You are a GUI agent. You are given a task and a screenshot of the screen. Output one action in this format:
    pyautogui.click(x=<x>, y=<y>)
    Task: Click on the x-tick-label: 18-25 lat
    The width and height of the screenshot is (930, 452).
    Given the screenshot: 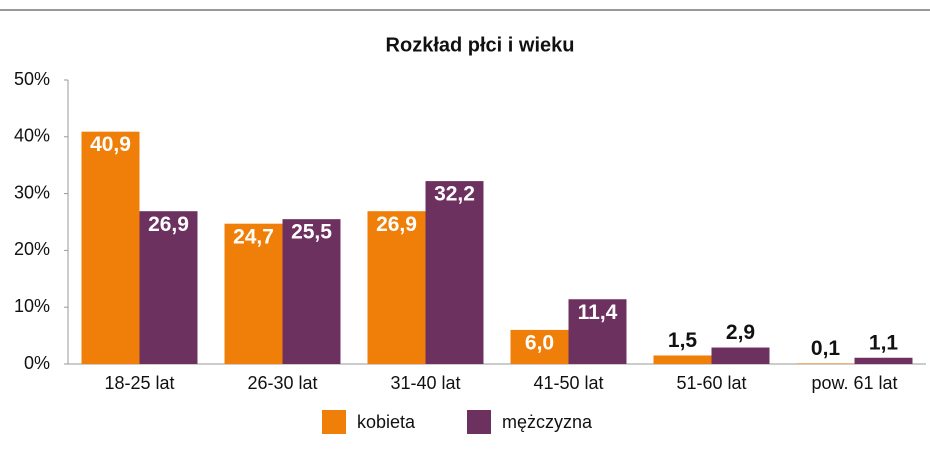 What is the action you would take?
    pyautogui.click(x=139, y=383)
    